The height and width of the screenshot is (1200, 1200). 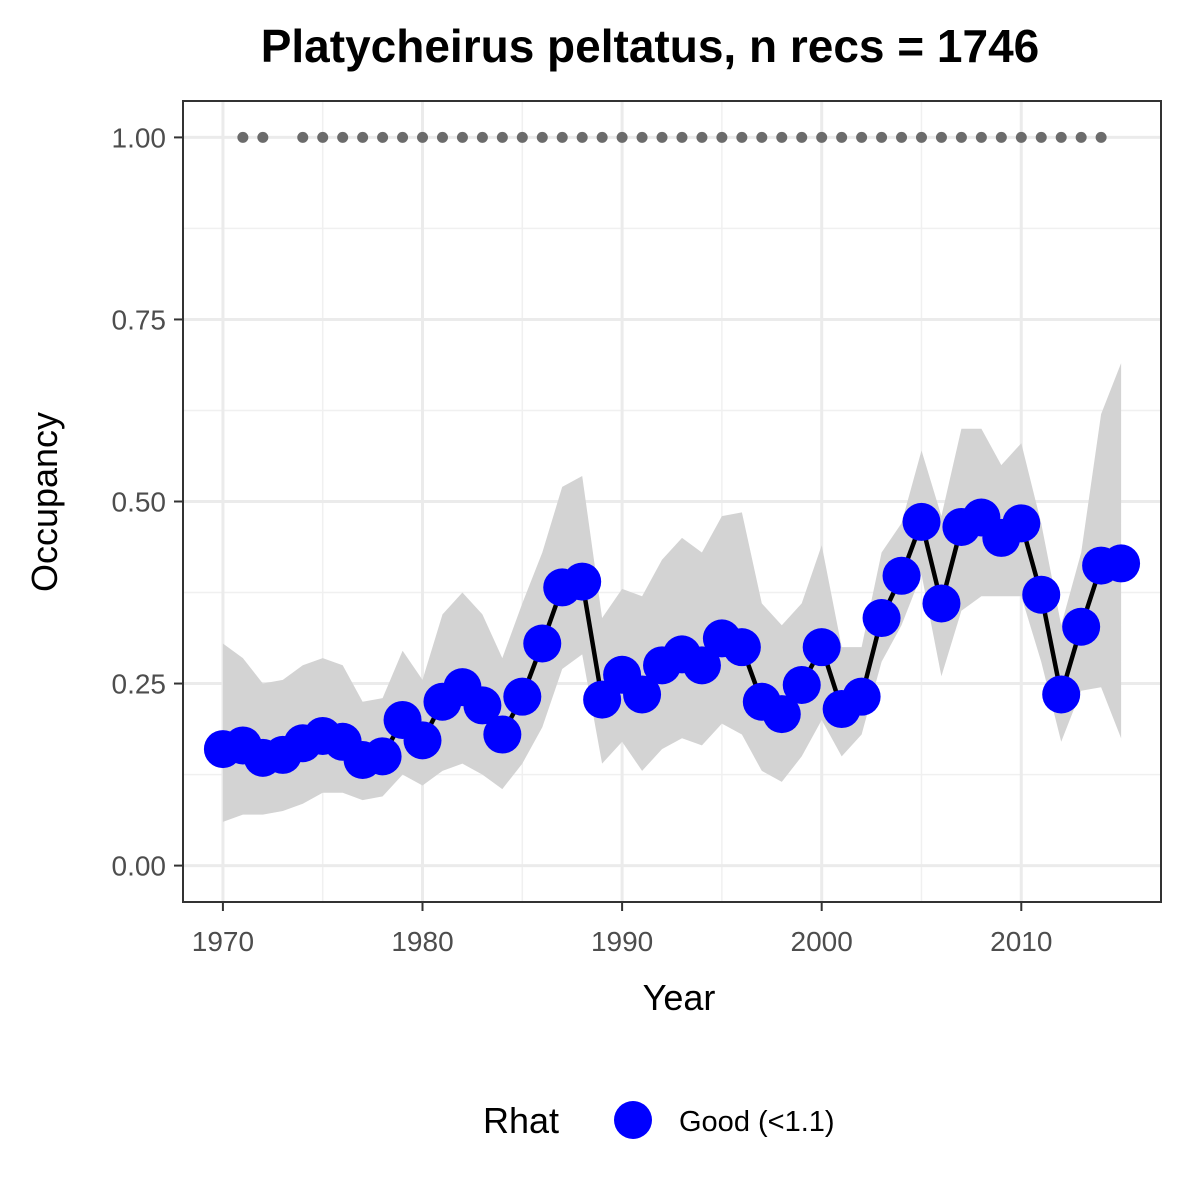 I want to click on x-axis-label: Year, so click(x=679, y=997).